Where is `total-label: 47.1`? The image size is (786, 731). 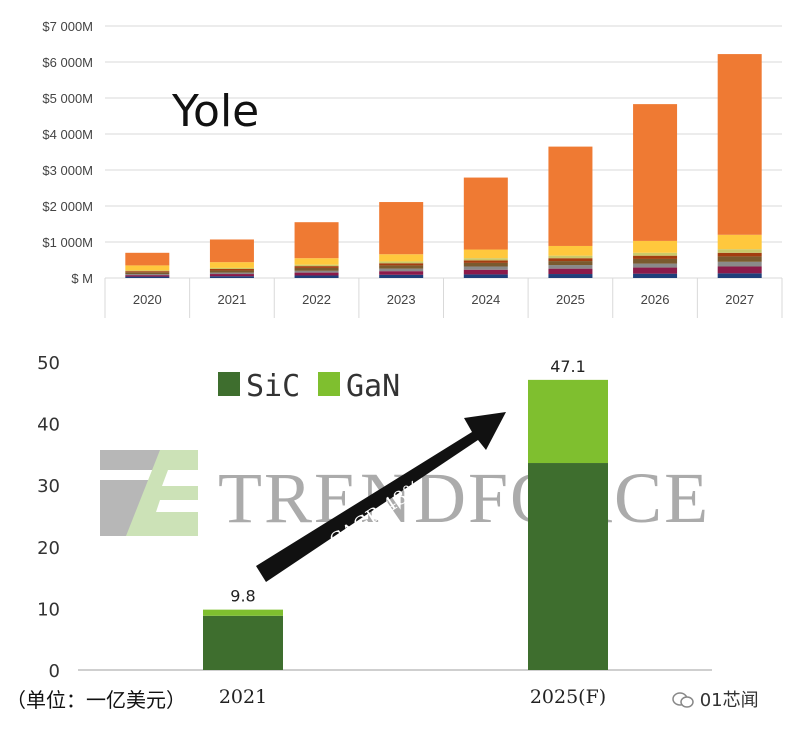
total-label: 47.1 is located at coordinates (568, 366).